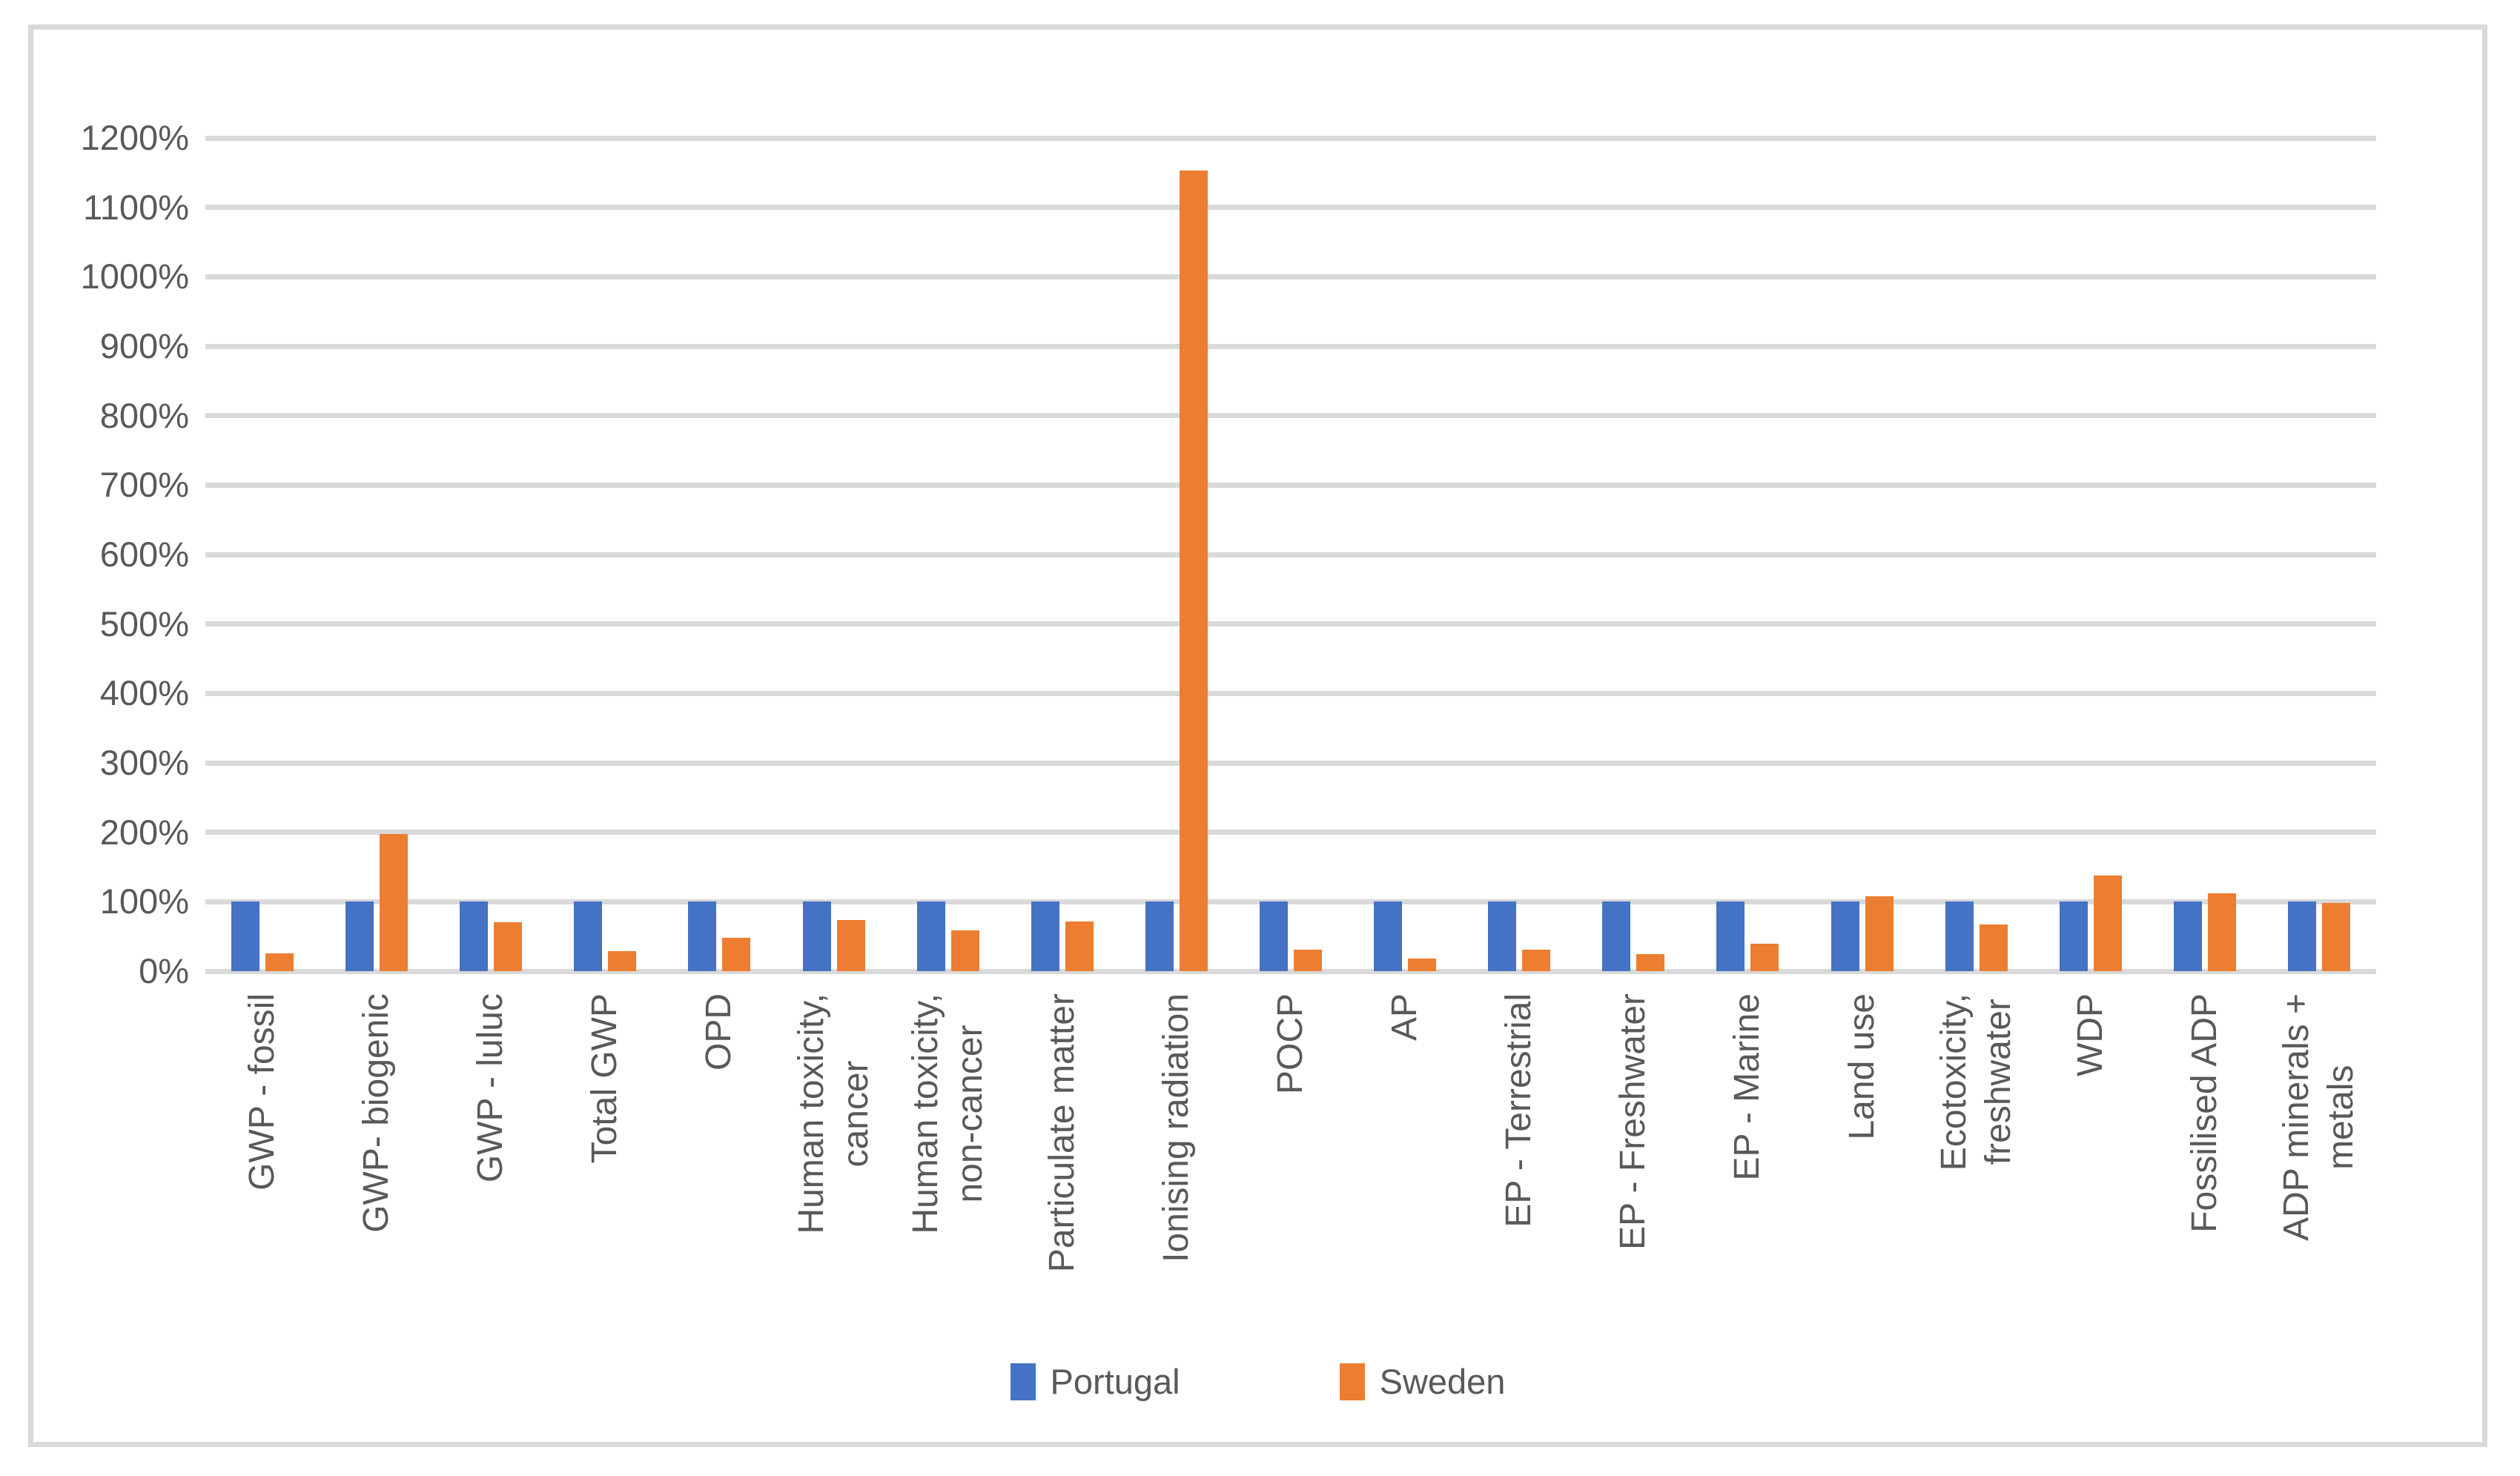 This screenshot has width=2520, height=1476. I want to click on y-tick-label-0: 0%, so click(164, 971).